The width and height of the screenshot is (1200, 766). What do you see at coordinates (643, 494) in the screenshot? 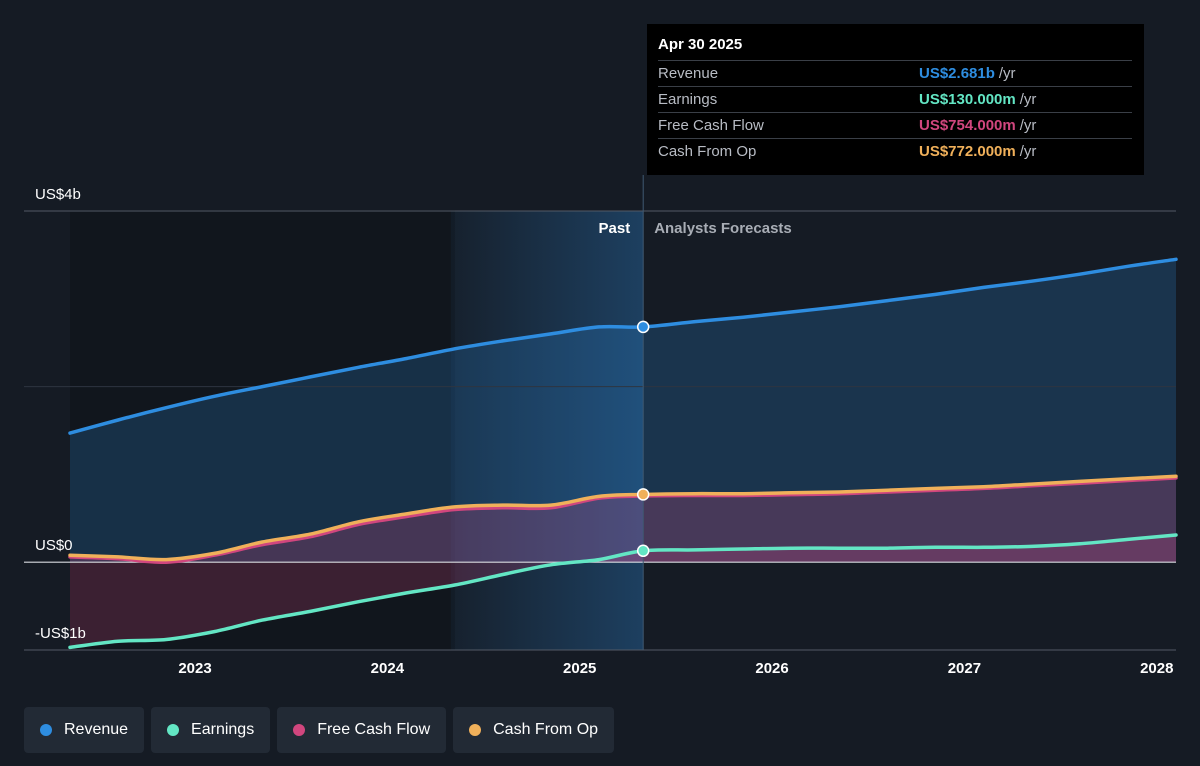
I see `marker-cash-from-op` at bounding box center [643, 494].